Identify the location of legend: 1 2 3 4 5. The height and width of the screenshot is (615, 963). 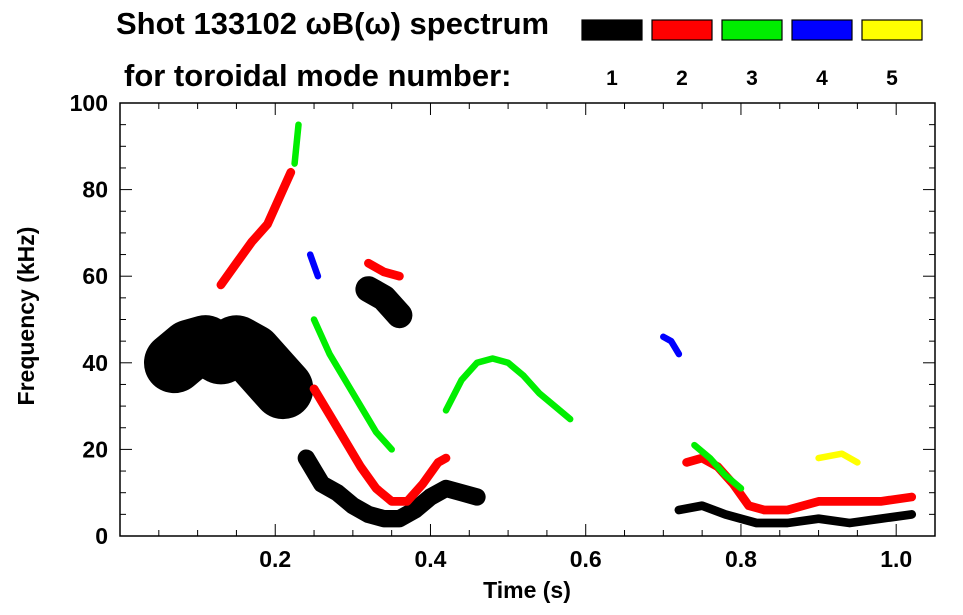
(752, 54).